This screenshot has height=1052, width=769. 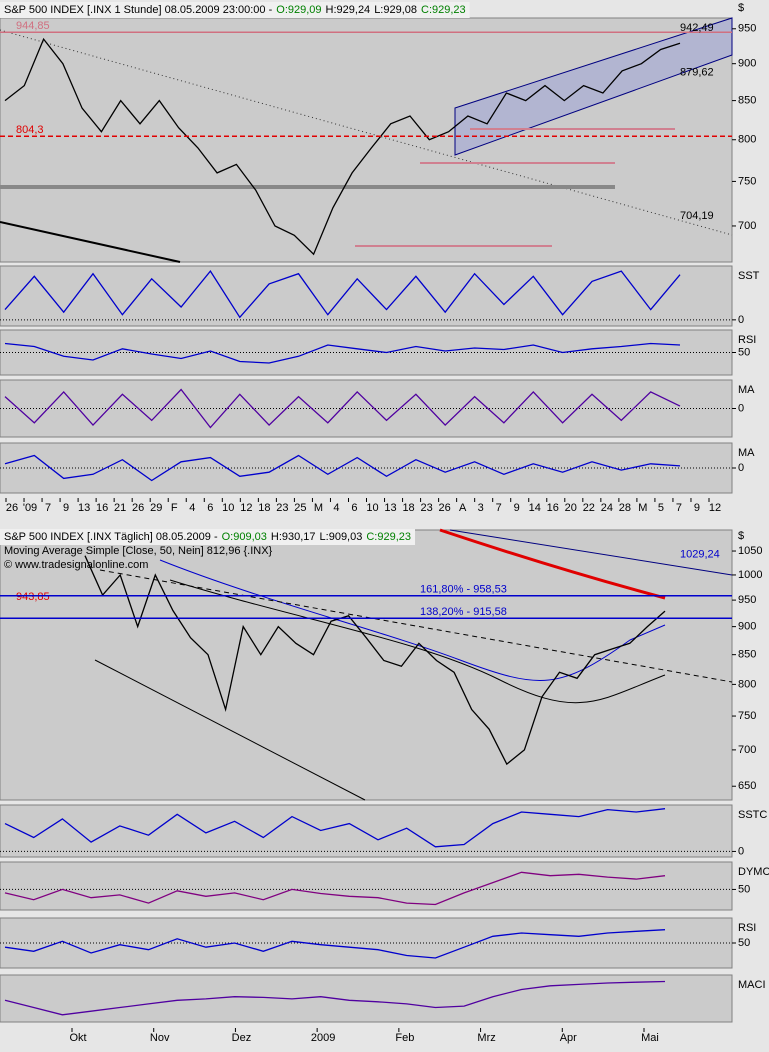 What do you see at coordinates (463, 612) in the screenshot?
I see `level-label: 138,20% - 915,58` at bounding box center [463, 612].